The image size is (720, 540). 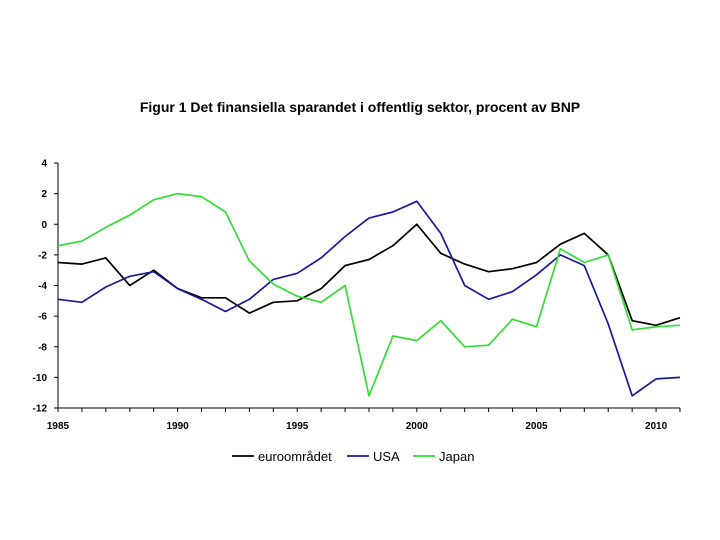 What do you see at coordinates (295, 456) in the screenshot?
I see `legend-label-0: euroområdet` at bounding box center [295, 456].